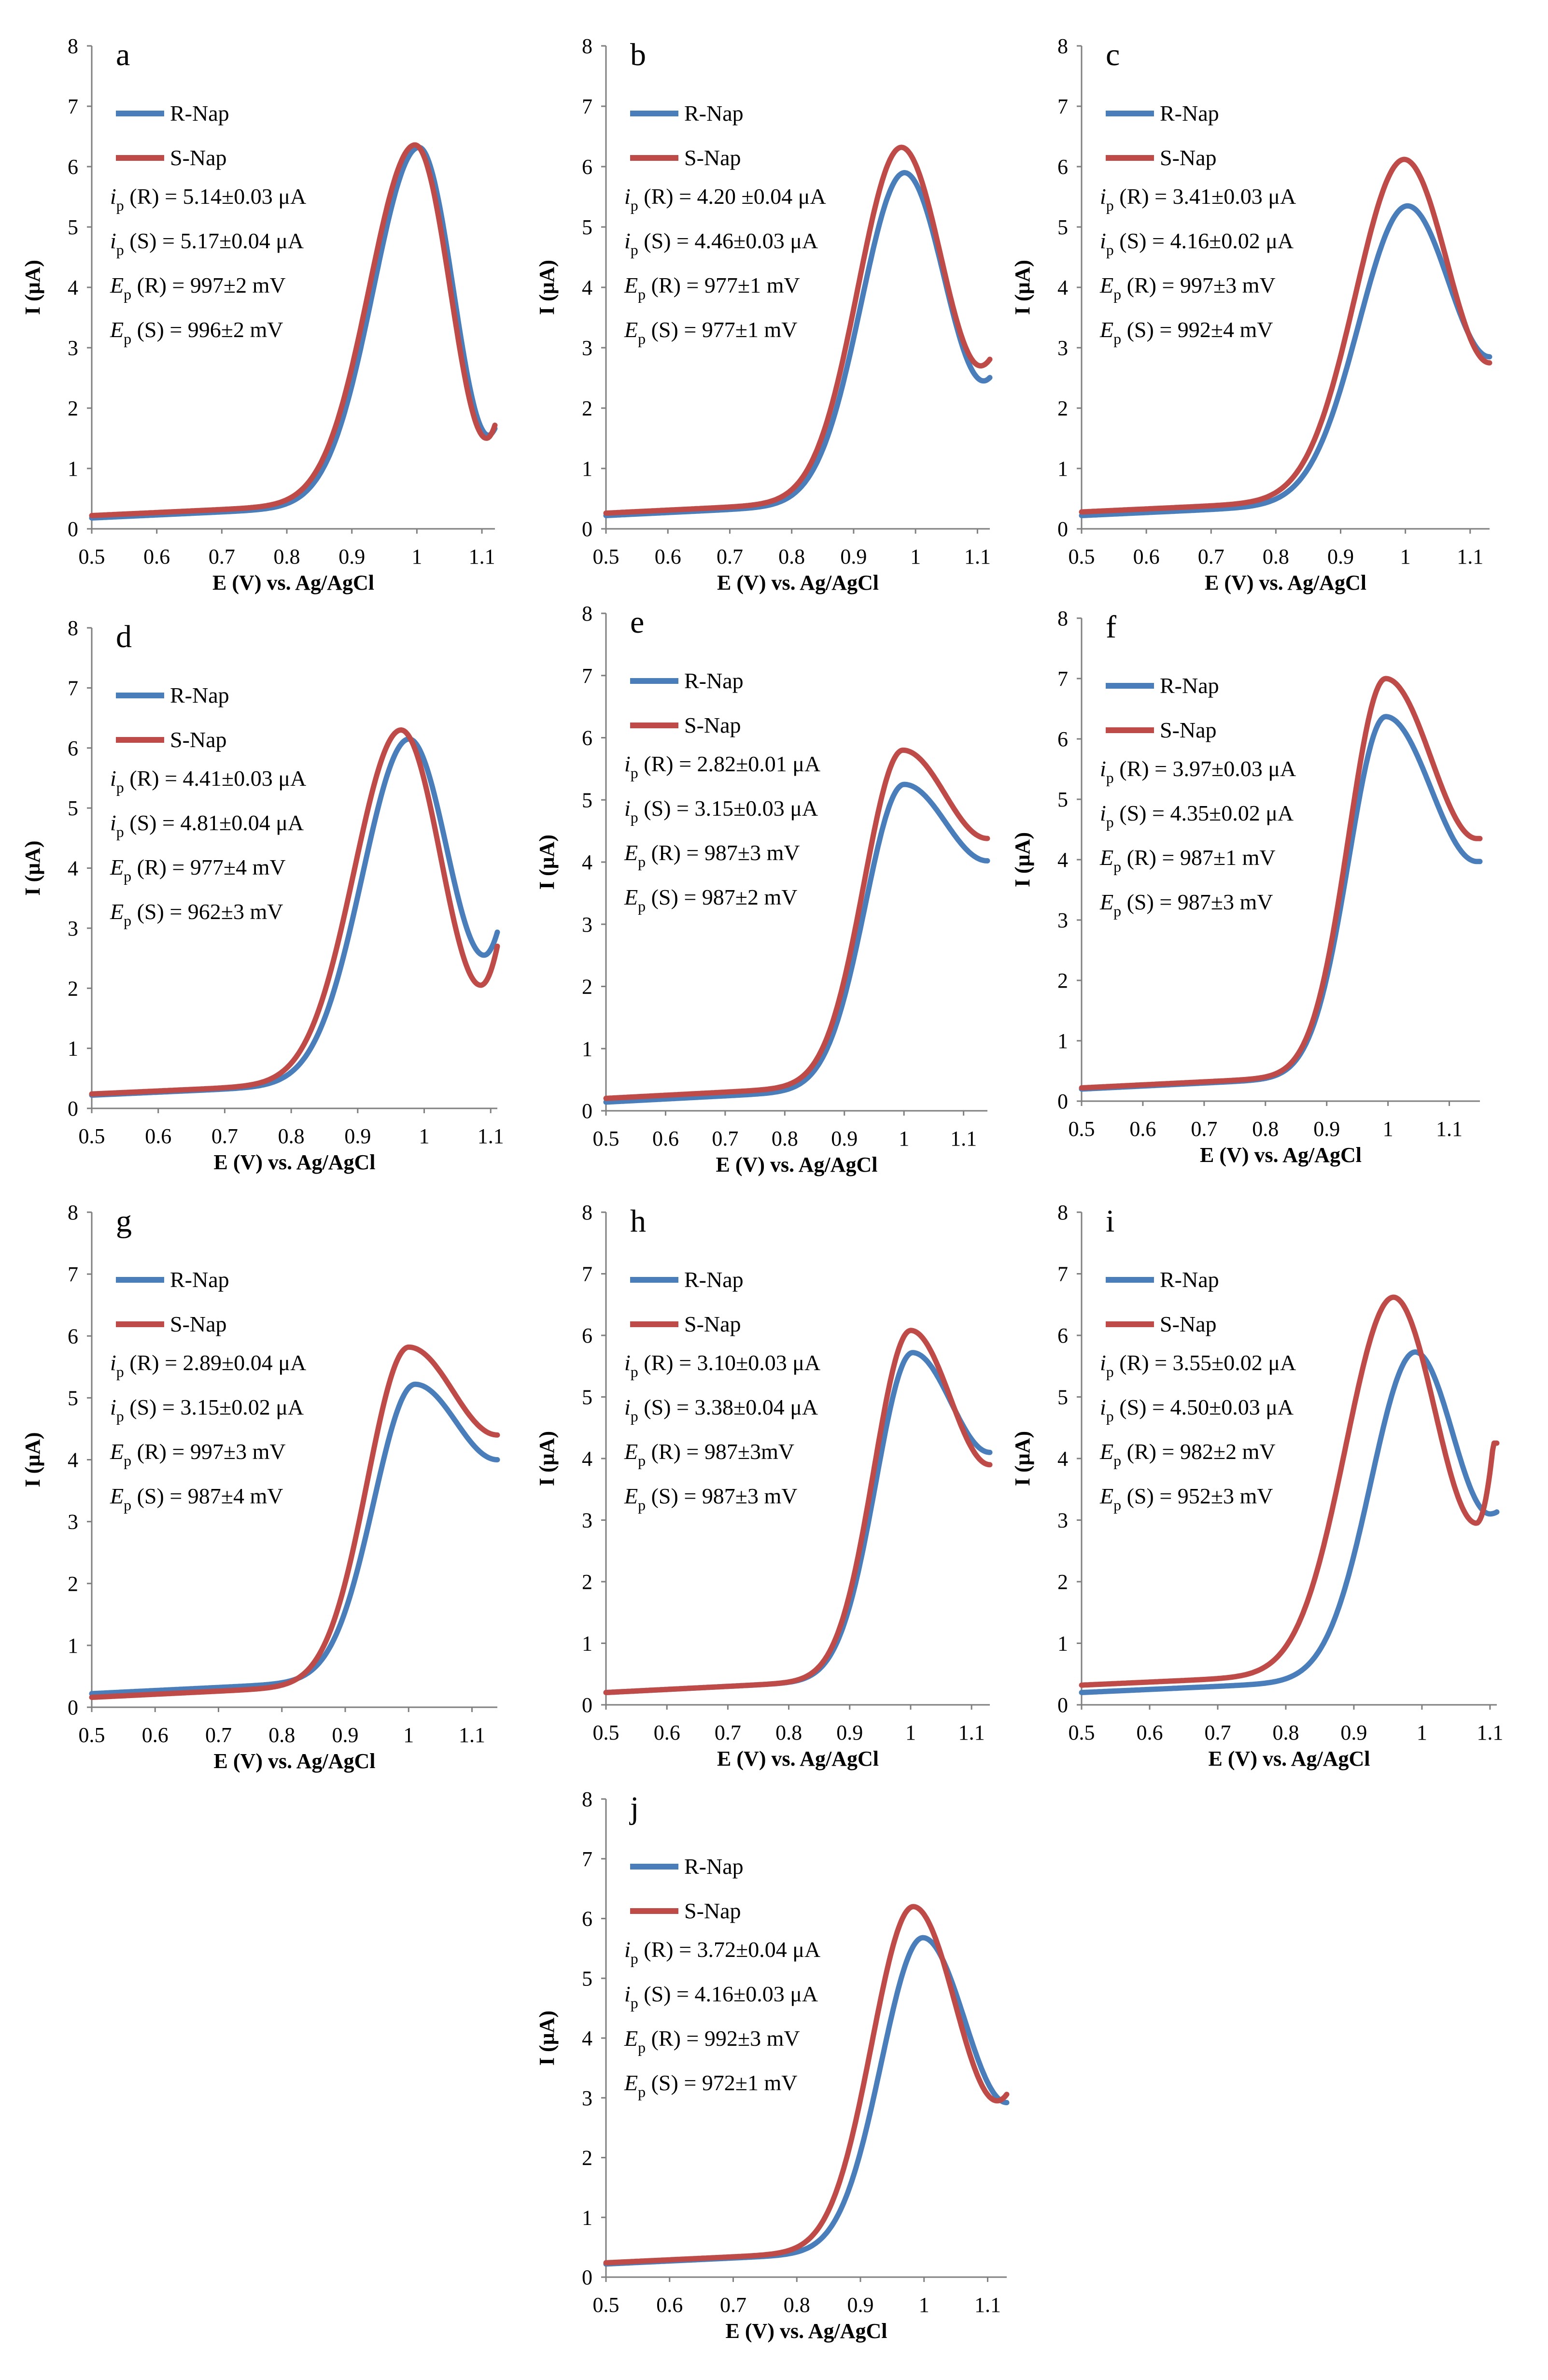 This screenshot has width=1548, height=2380. Describe the element at coordinates (198, 870) in the screenshot. I see `stat-annotation: Ep (R) = 977±4 mV` at that location.